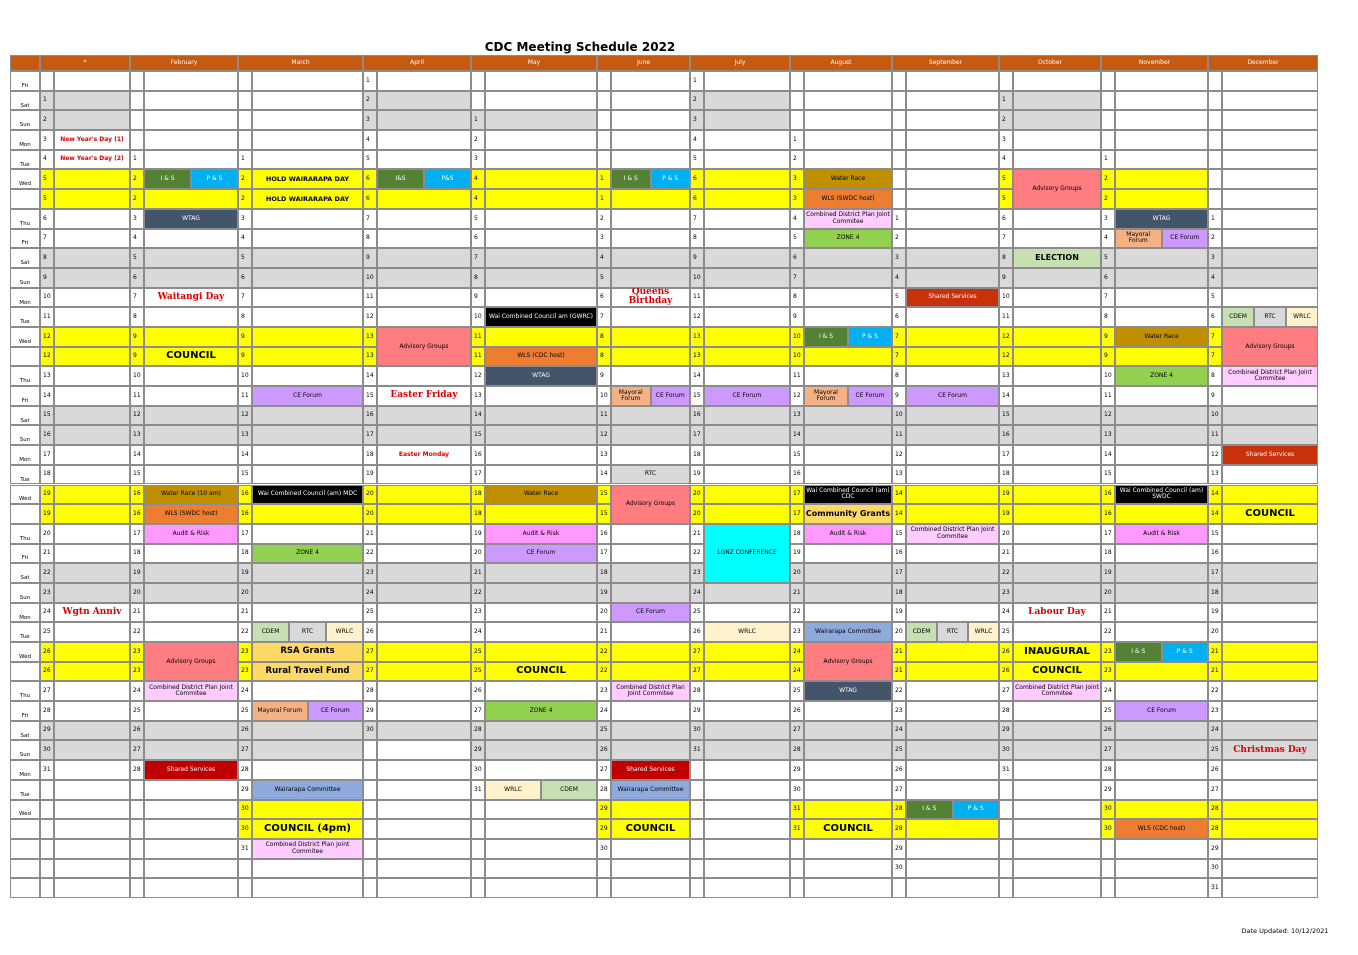  I want to click on day-number: 1, so click(1006, 100).